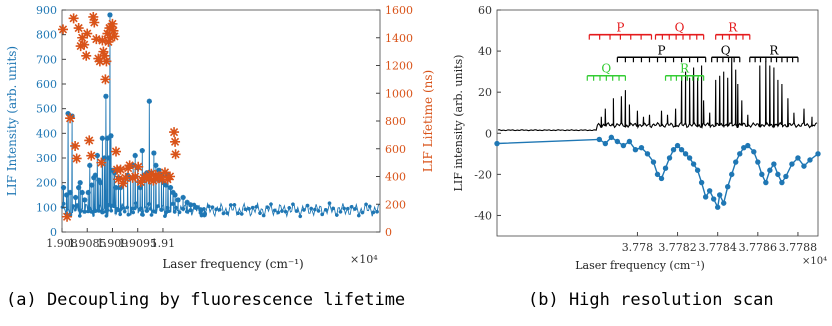  I want to click on y-right-tick-label: 200, so click(395, 204).